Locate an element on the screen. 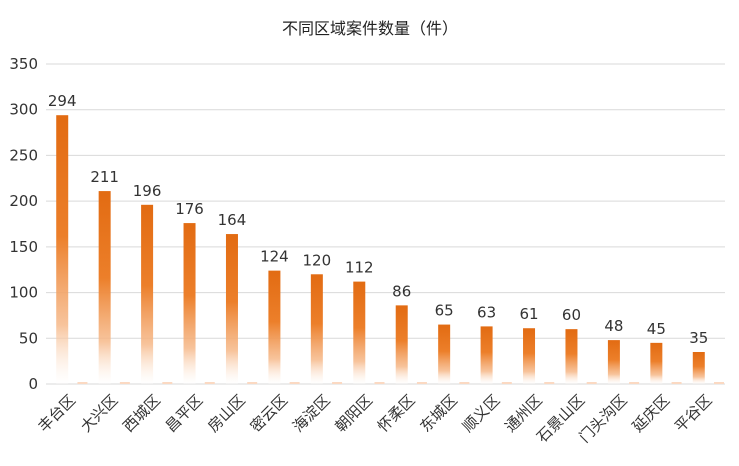 This screenshot has width=739, height=466. y-tick-label: 0 is located at coordinates (33, 384).